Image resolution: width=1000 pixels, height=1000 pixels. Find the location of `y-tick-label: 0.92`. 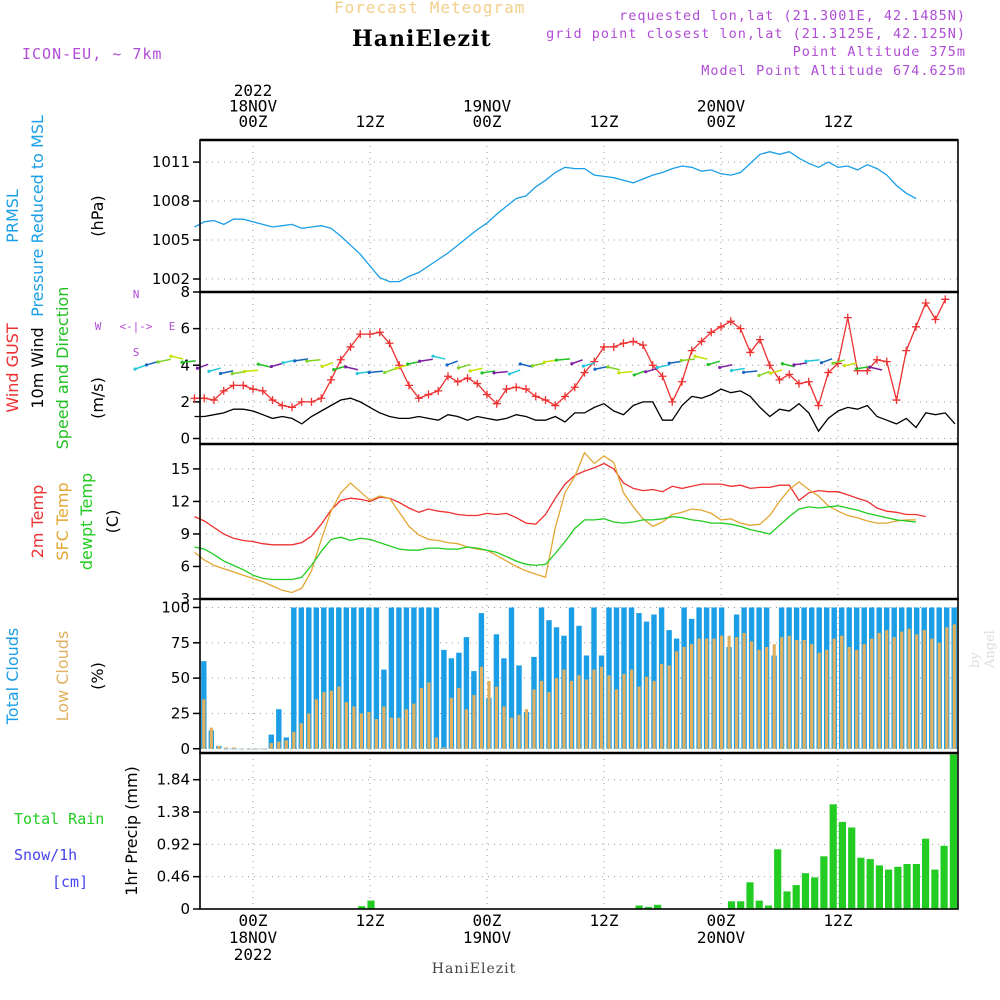

y-tick-label: 0.92 is located at coordinates (173, 844).